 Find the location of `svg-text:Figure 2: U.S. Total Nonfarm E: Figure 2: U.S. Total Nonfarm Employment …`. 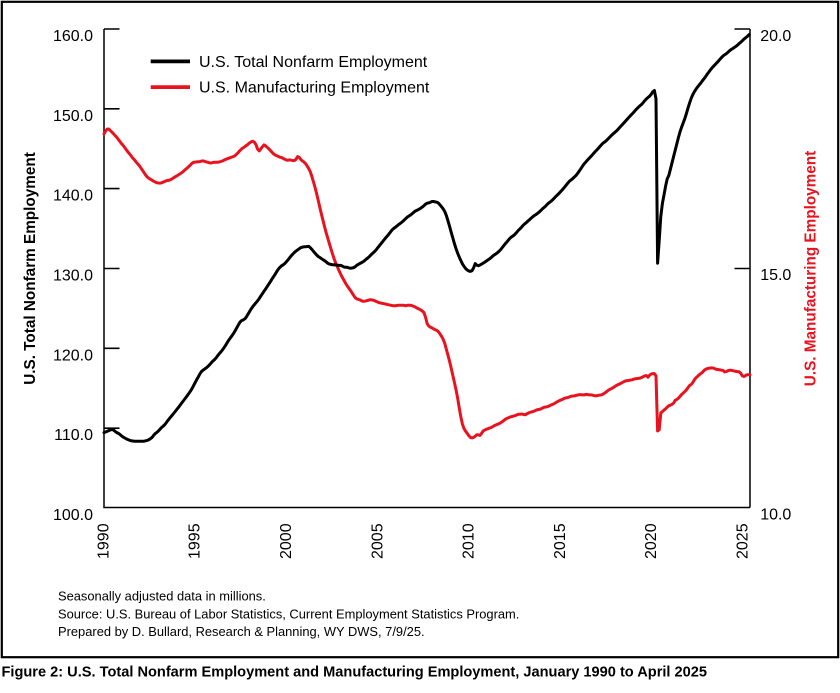

svg-text:Figure 2: U.S. Total Nonfarm E: Figure 2: U.S. Total Nonfarm Employment … is located at coordinates (355, 673).